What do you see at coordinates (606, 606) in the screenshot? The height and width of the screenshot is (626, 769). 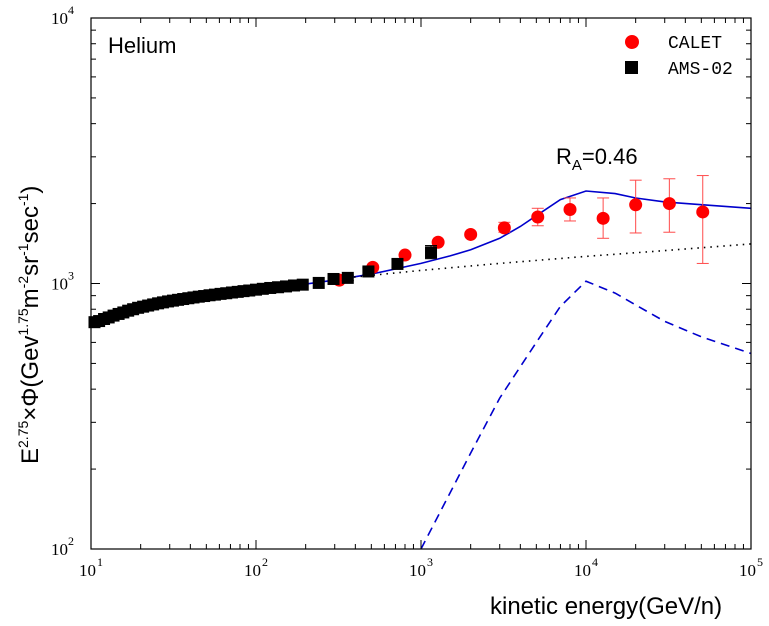 I see `x-axis-title: kinetic energy(GeV/n)` at bounding box center [606, 606].